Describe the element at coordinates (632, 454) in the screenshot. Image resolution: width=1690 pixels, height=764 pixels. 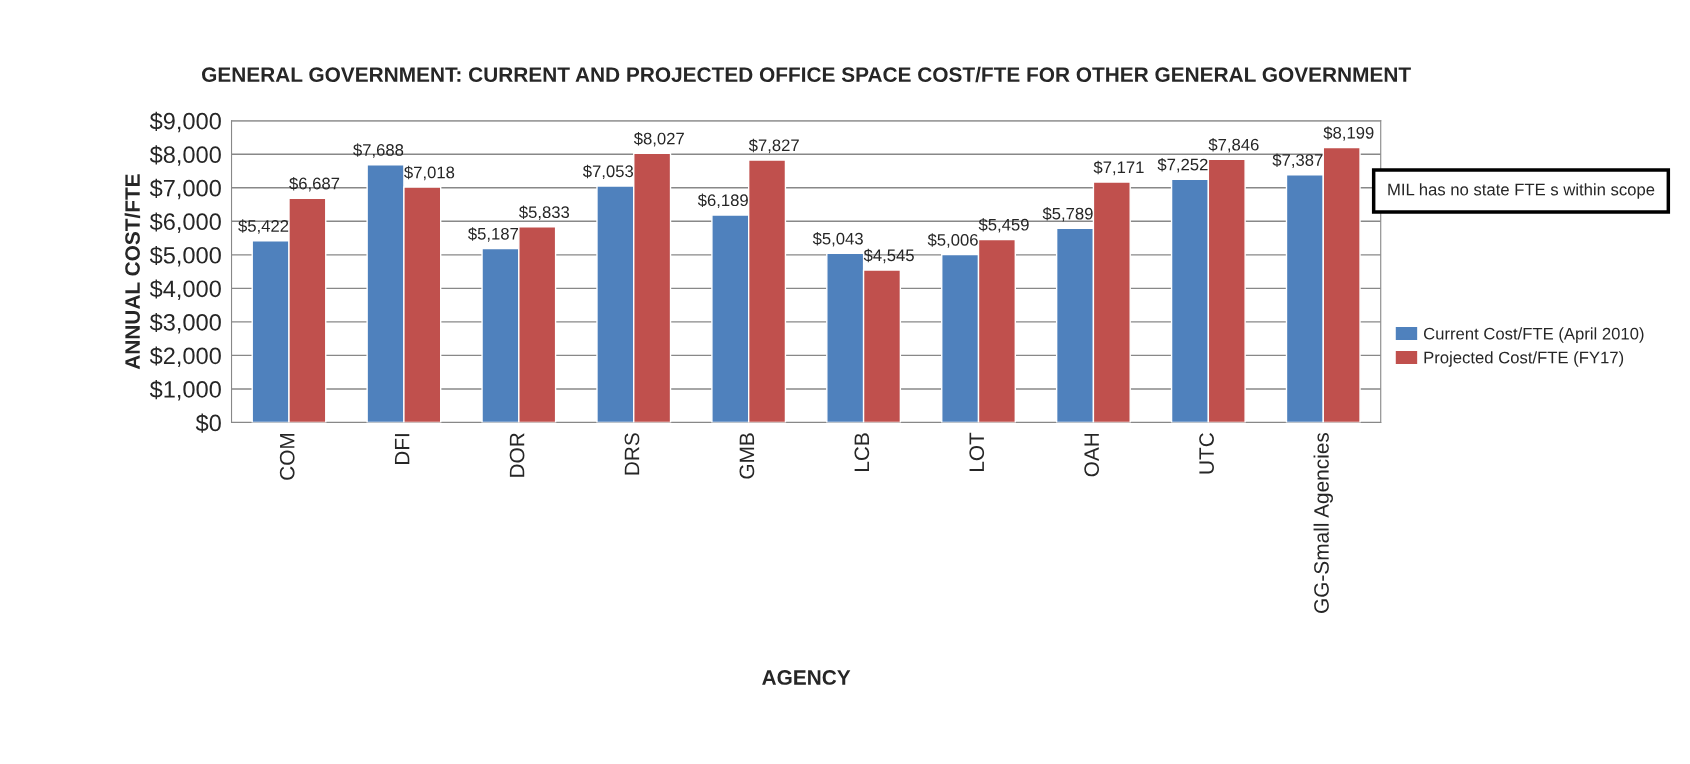
I see `x-tick-label: DRS` at that location.